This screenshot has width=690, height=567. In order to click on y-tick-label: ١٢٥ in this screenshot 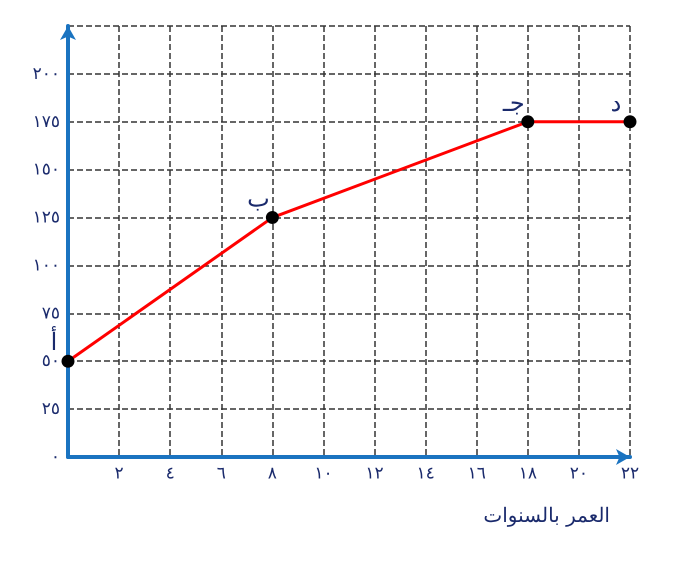, I will do `click(46, 218)`.